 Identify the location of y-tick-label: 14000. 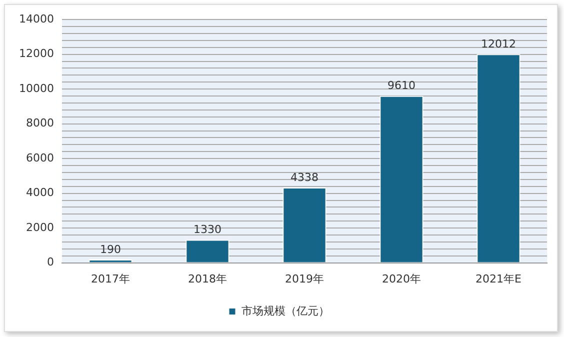
(36, 19).